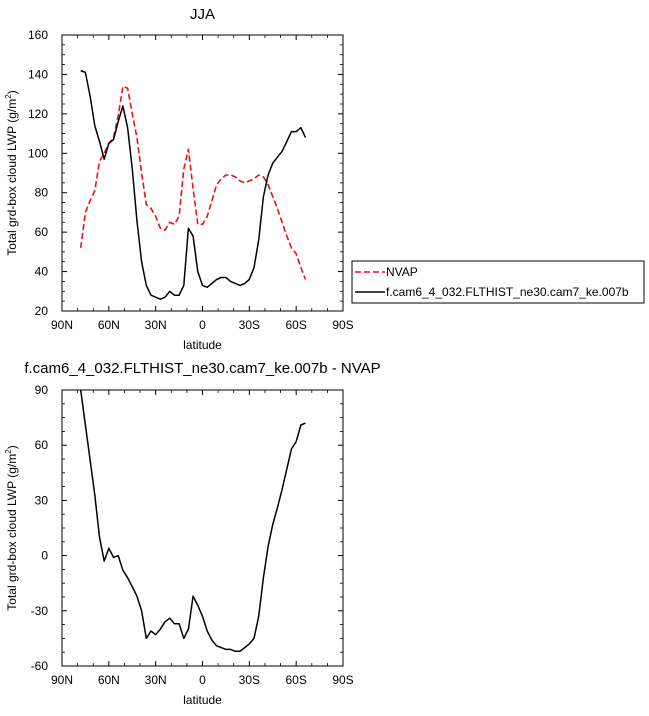 Image resolution: width=649 pixels, height=716 pixels. Describe the element at coordinates (249, 680) in the screenshot. I see `bottom-x-tick-label: 30S` at that location.